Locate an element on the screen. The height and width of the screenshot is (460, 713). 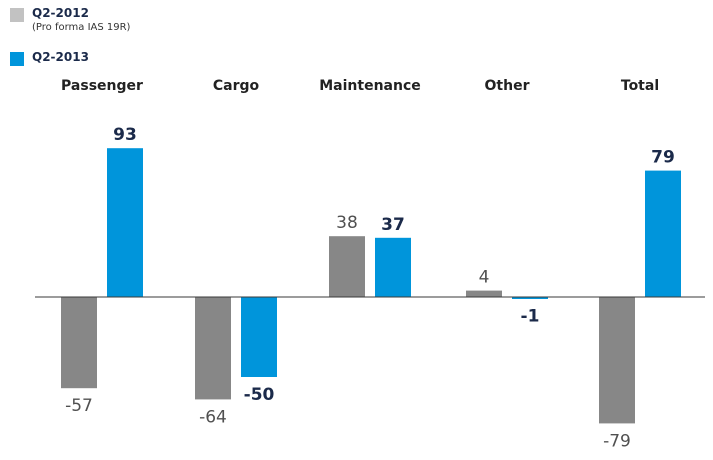
legend-label-q2-2012: Q2-2012 is located at coordinates (60, 13).